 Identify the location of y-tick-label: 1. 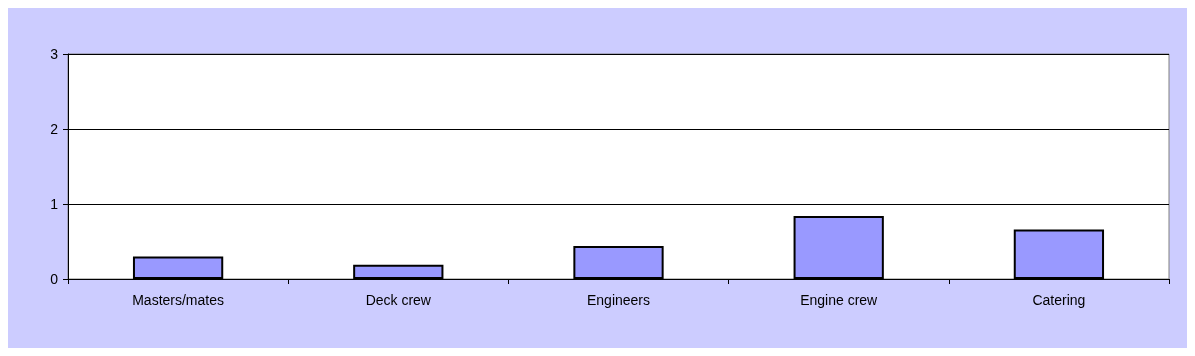
(54, 204).